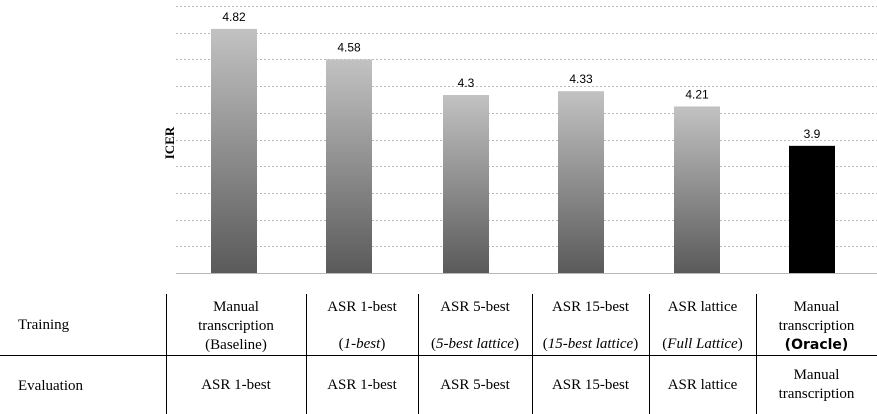  Describe the element at coordinates (475, 326) in the screenshot. I see `training-cell-5best: ASR 5-best (5-best lattice)` at that location.